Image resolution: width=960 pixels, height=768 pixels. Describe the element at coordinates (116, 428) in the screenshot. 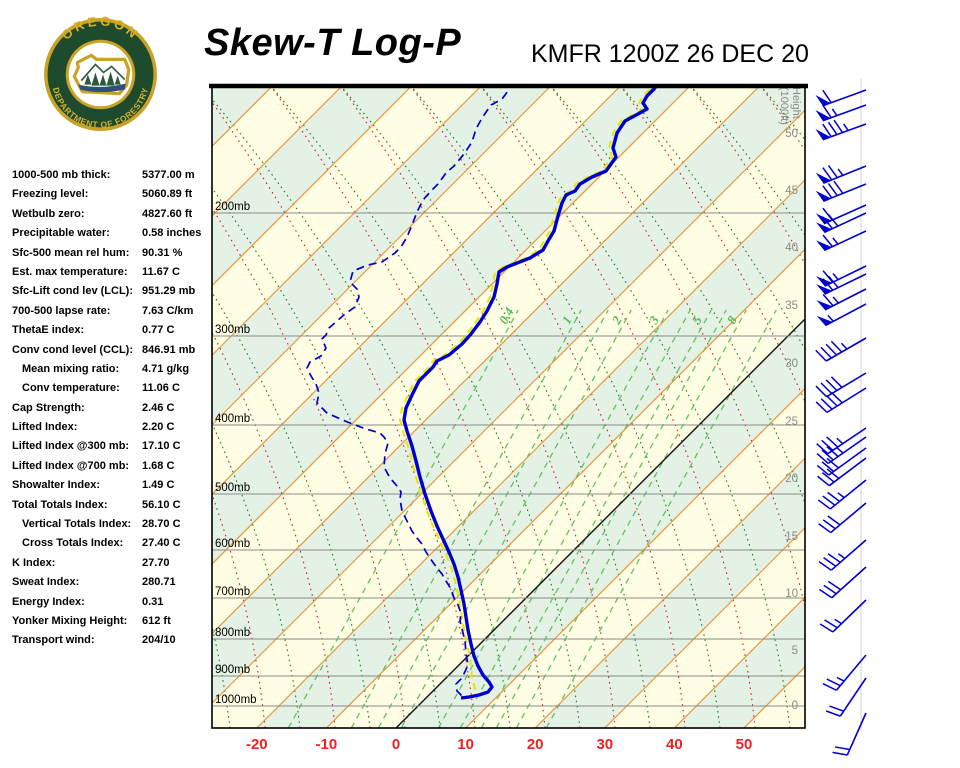

I see `stat-row: Lifted Index: 2.20 C` at that location.